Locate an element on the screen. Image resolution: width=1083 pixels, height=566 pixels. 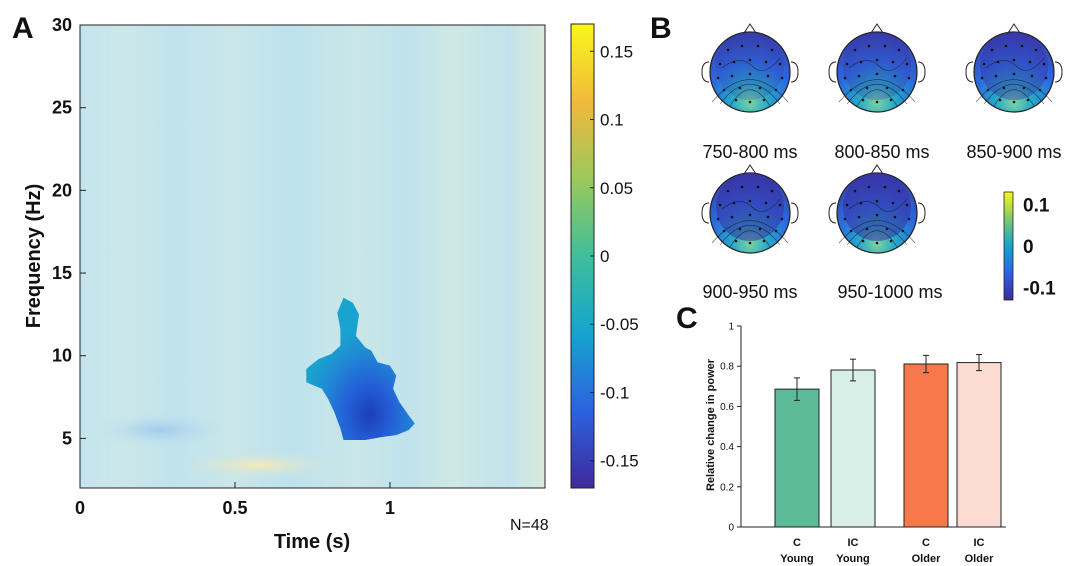
topomap: 750-800 ms is located at coordinates (750, 92).